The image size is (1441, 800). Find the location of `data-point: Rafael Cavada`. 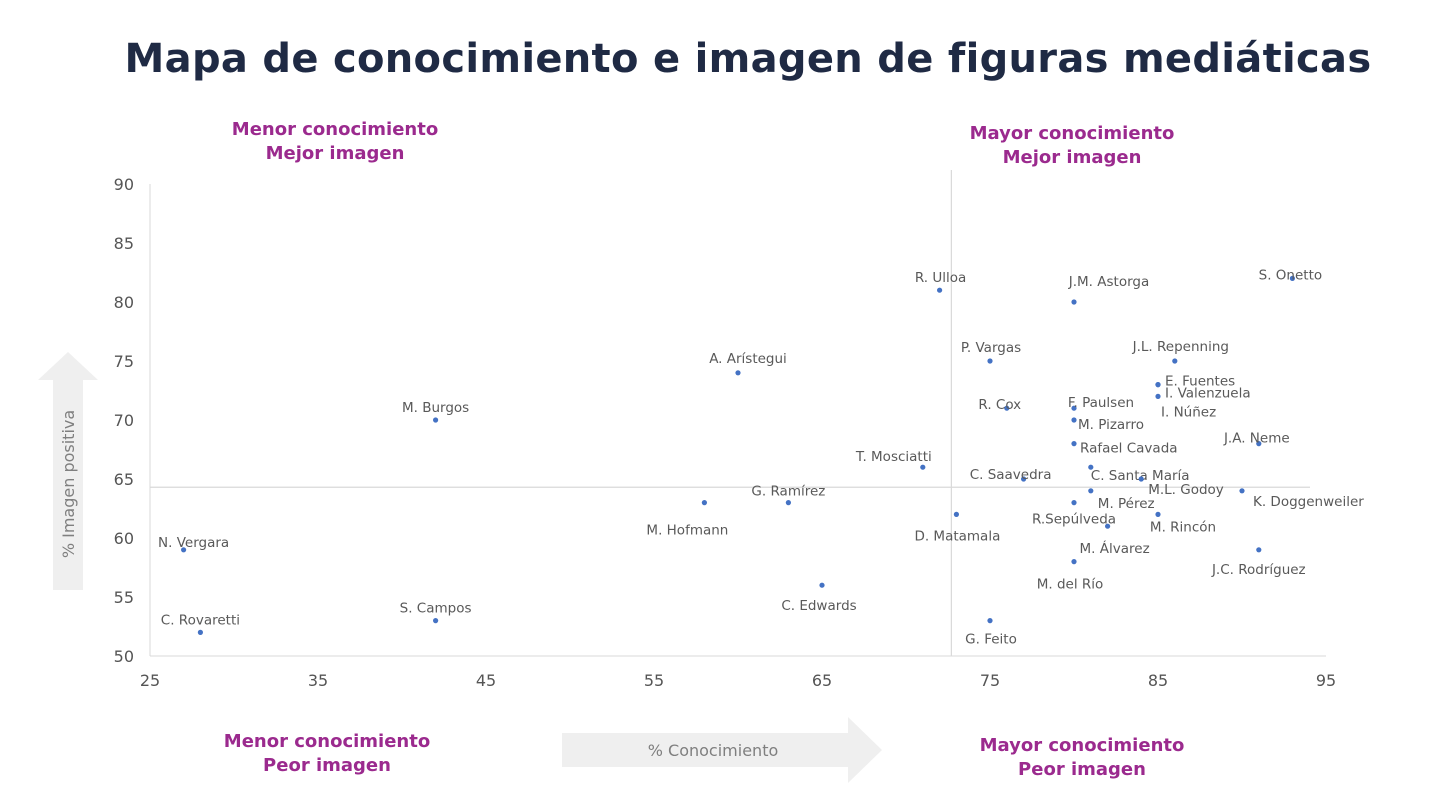

data-point: Rafael Cavada is located at coordinates (1124, 449).